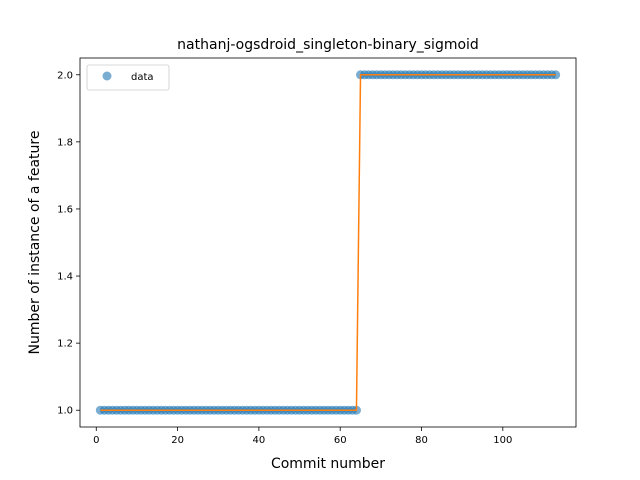 The image size is (640, 480). Describe the element at coordinates (65, 411) in the screenshot. I see `y-tick-label: 1.0` at that location.